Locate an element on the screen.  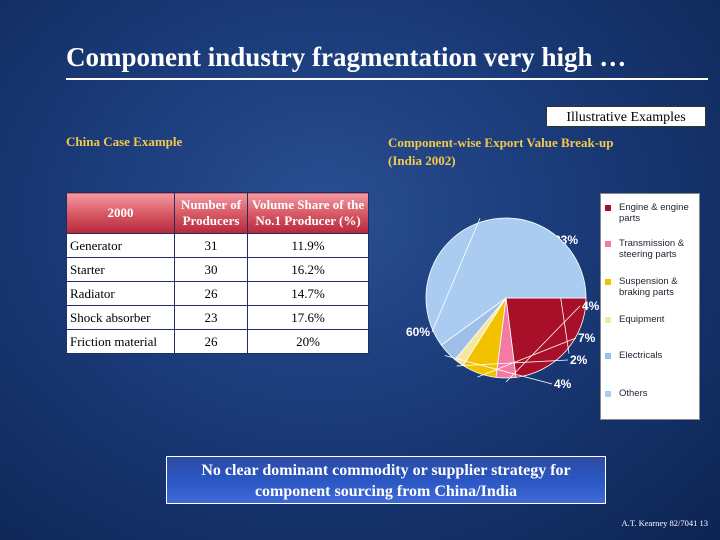
table-row: Radiator 26 14.7% is located at coordinates (217, 293).